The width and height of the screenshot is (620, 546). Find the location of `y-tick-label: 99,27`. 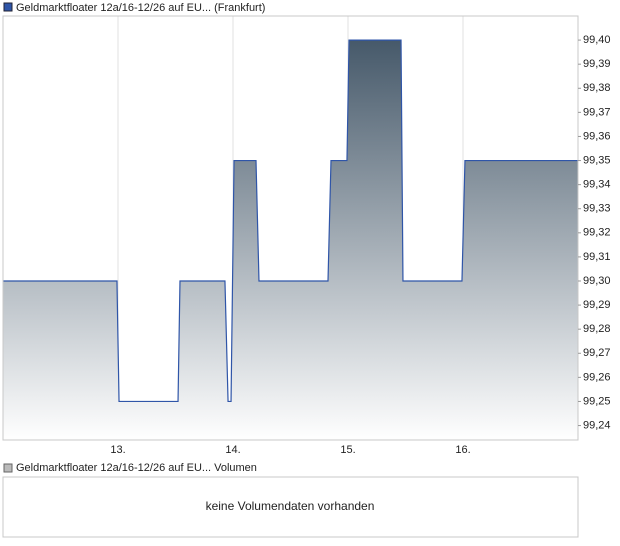

y-tick-label: 99,27 is located at coordinates (597, 353).